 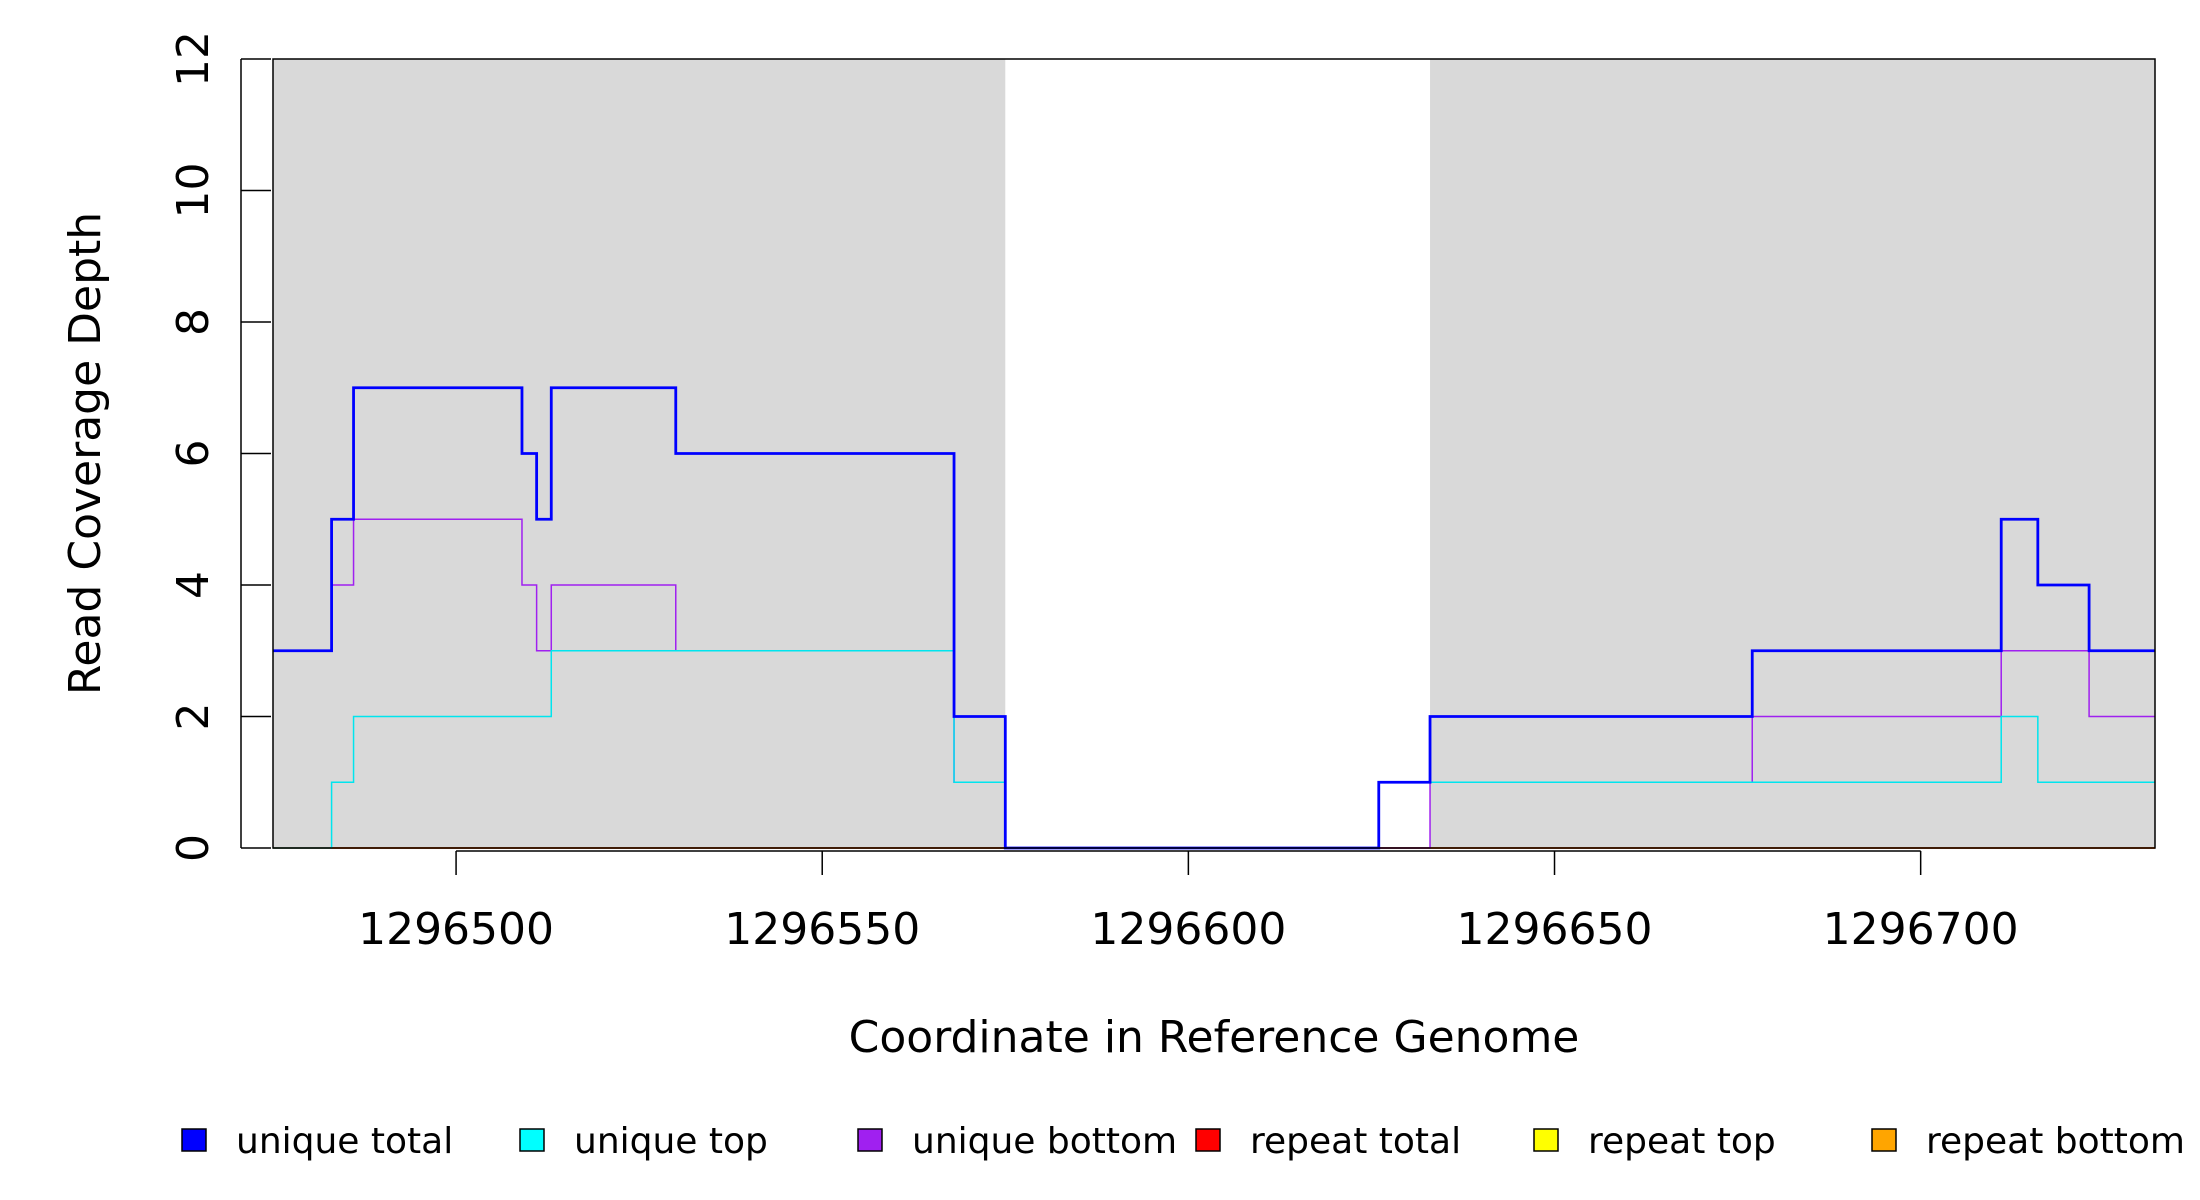 I want to click on x-tick-label: 1296700, so click(x=1921, y=929).